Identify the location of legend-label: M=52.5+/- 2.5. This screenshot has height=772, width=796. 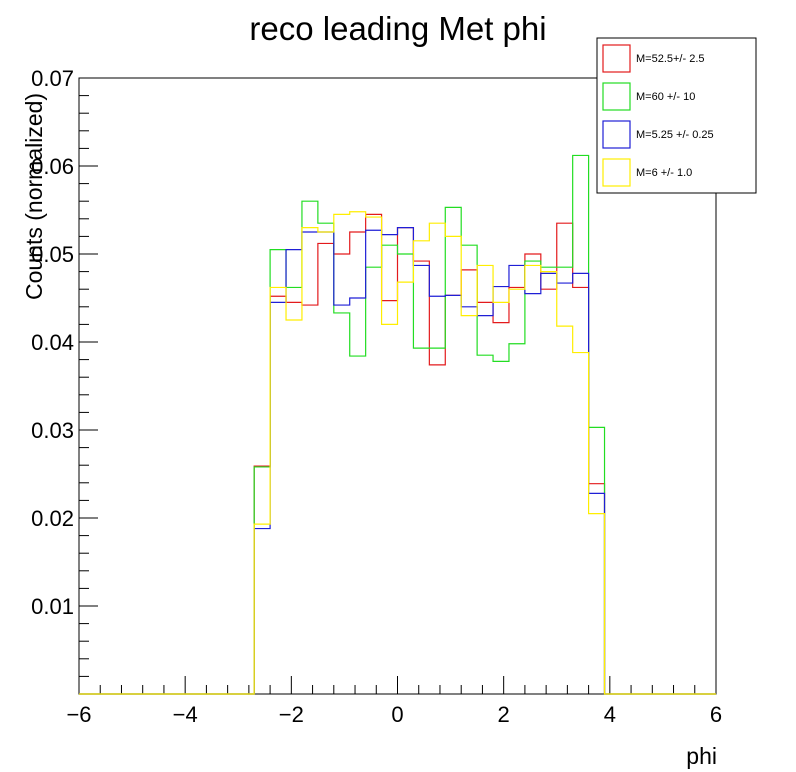
(670, 59).